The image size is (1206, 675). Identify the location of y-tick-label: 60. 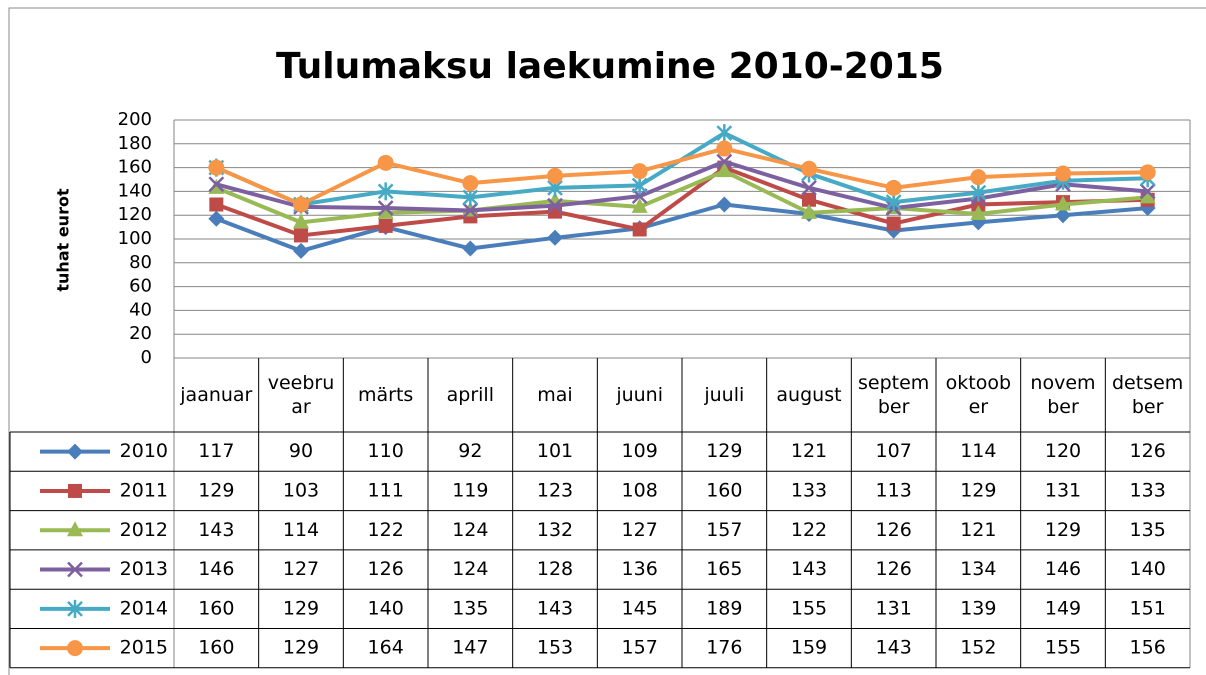
(140, 286).